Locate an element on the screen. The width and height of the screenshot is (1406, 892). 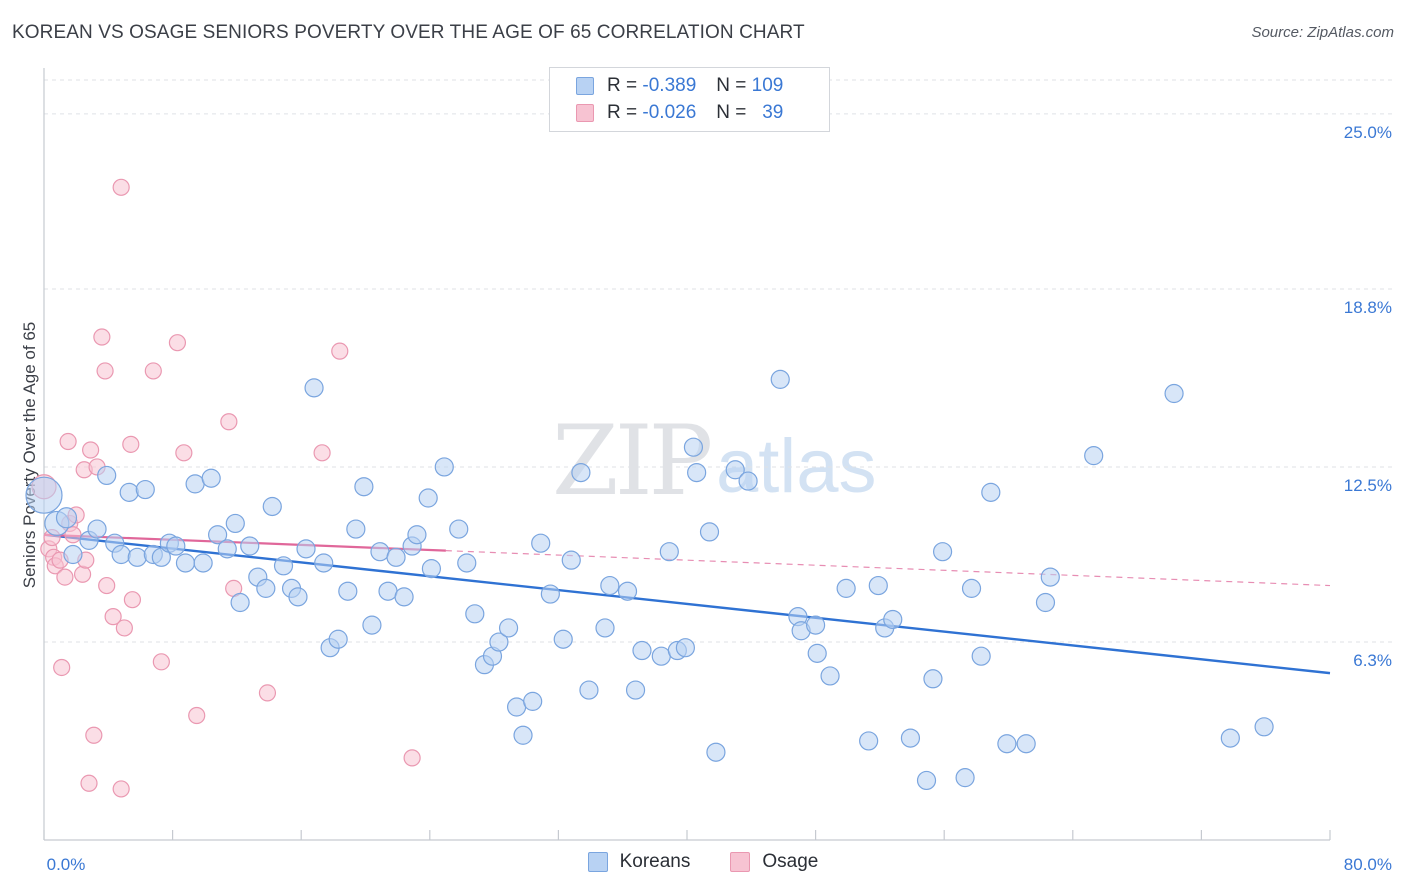
legend-n-value: 39 is located at coordinates (773, 112).